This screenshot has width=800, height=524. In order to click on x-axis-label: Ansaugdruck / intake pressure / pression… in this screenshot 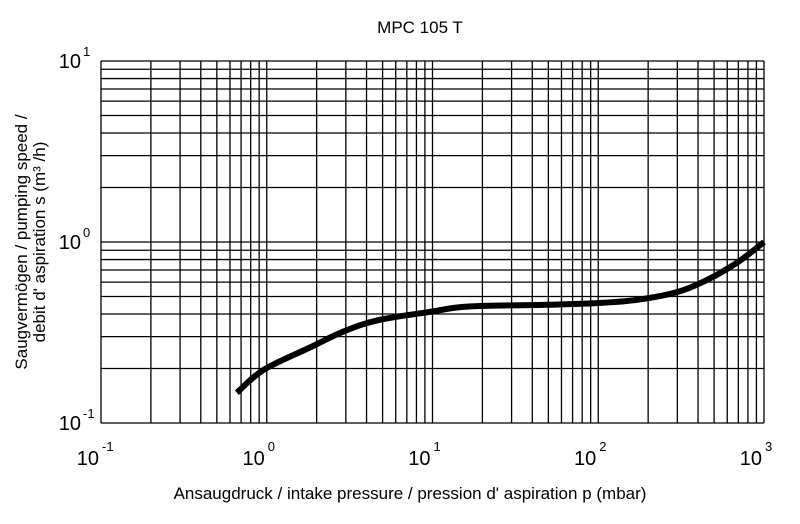, I will do `click(410, 493)`.